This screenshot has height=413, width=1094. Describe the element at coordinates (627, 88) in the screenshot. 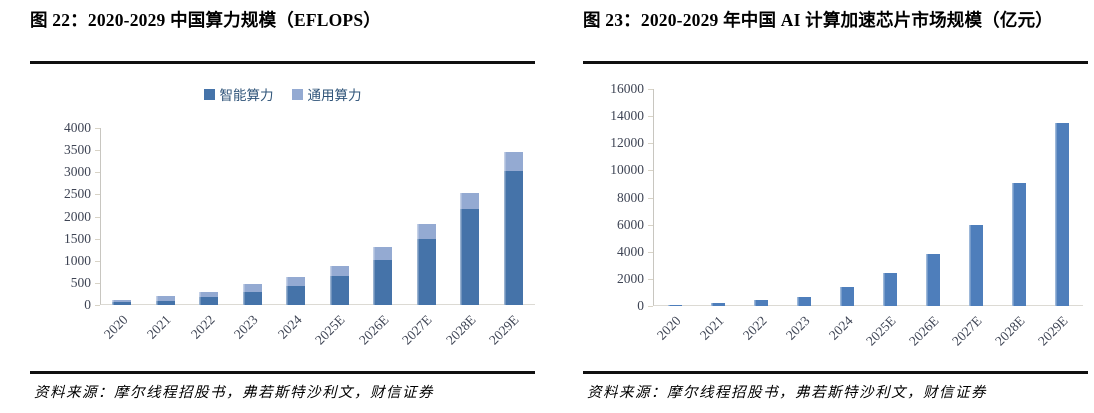

I see `y-axis-label: 16000` at that location.